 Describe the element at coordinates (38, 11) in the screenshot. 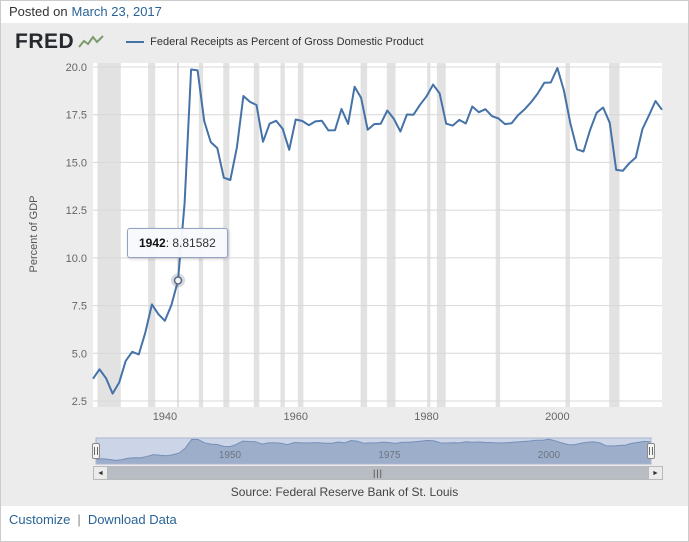

I see `posted-prefix: Posted on` at that location.